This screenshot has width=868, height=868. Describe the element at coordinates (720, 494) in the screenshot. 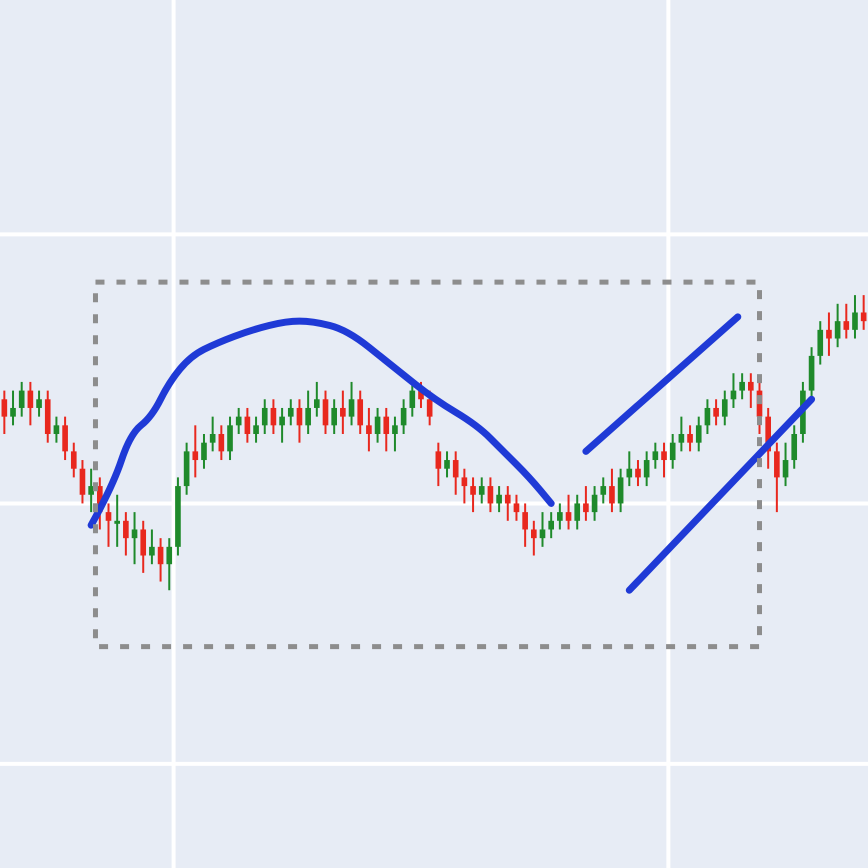

I see `lower-trend-line` at that location.